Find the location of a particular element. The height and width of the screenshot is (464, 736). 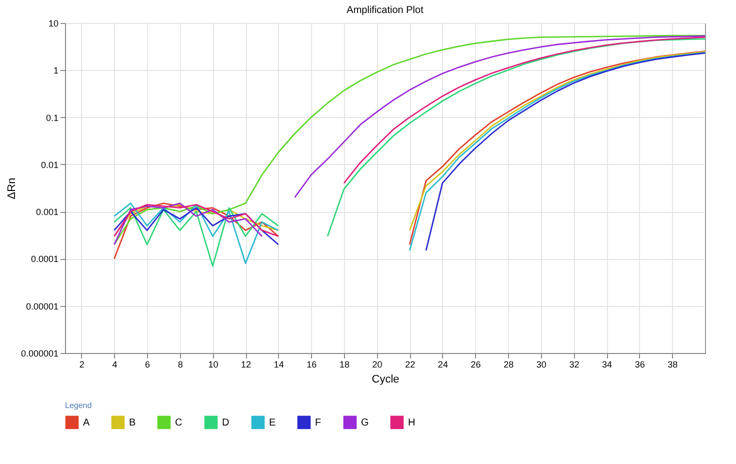

x-tick-label: 4 is located at coordinates (115, 365).